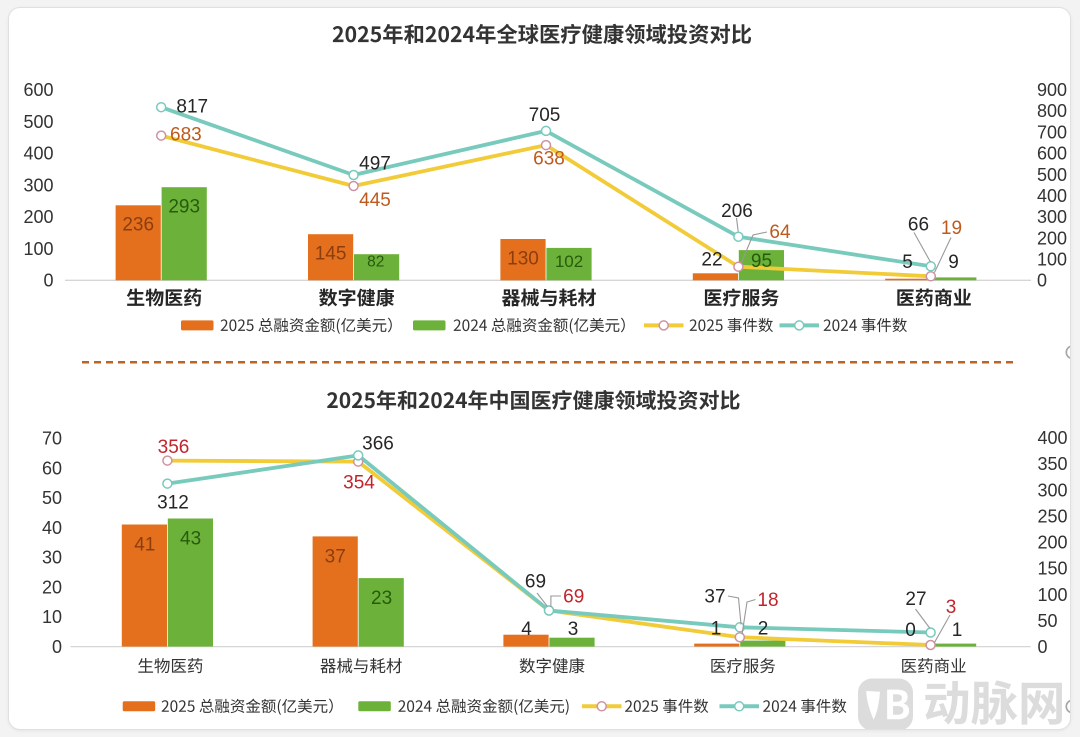 This screenshot has width=1080, height=737. What do you see at coordinates (138, 224) in the screenshot?
I see `svg-text: 236` at bounding box center [138, 224].